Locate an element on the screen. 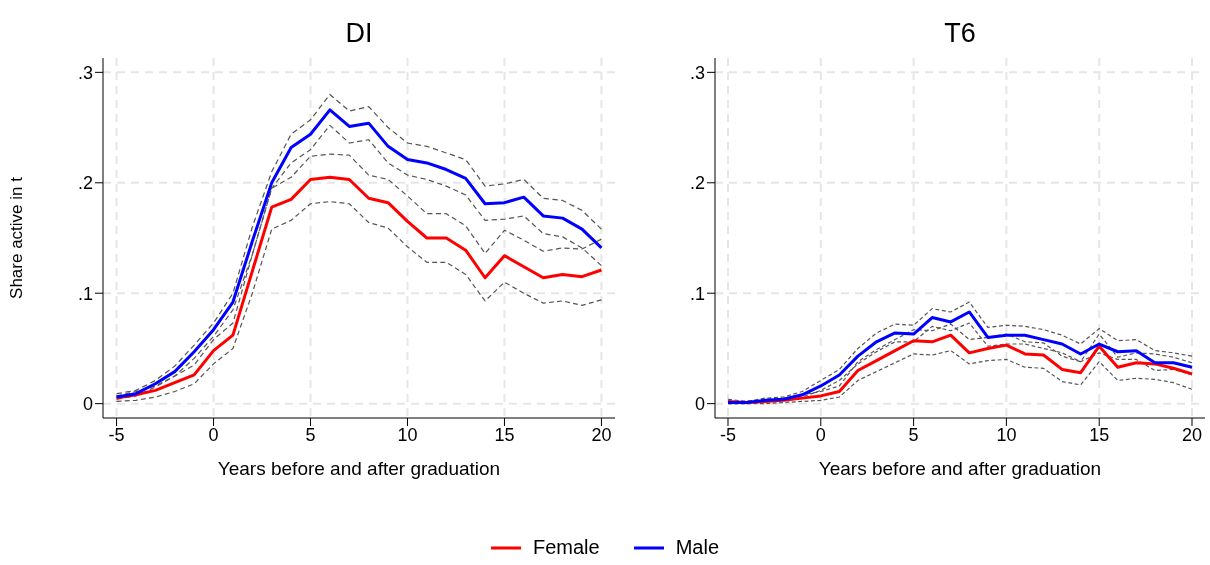 Image resolution: width=1210 pixels, height=565 pixels. legend-label: Female is located at coordinates (566, 547).